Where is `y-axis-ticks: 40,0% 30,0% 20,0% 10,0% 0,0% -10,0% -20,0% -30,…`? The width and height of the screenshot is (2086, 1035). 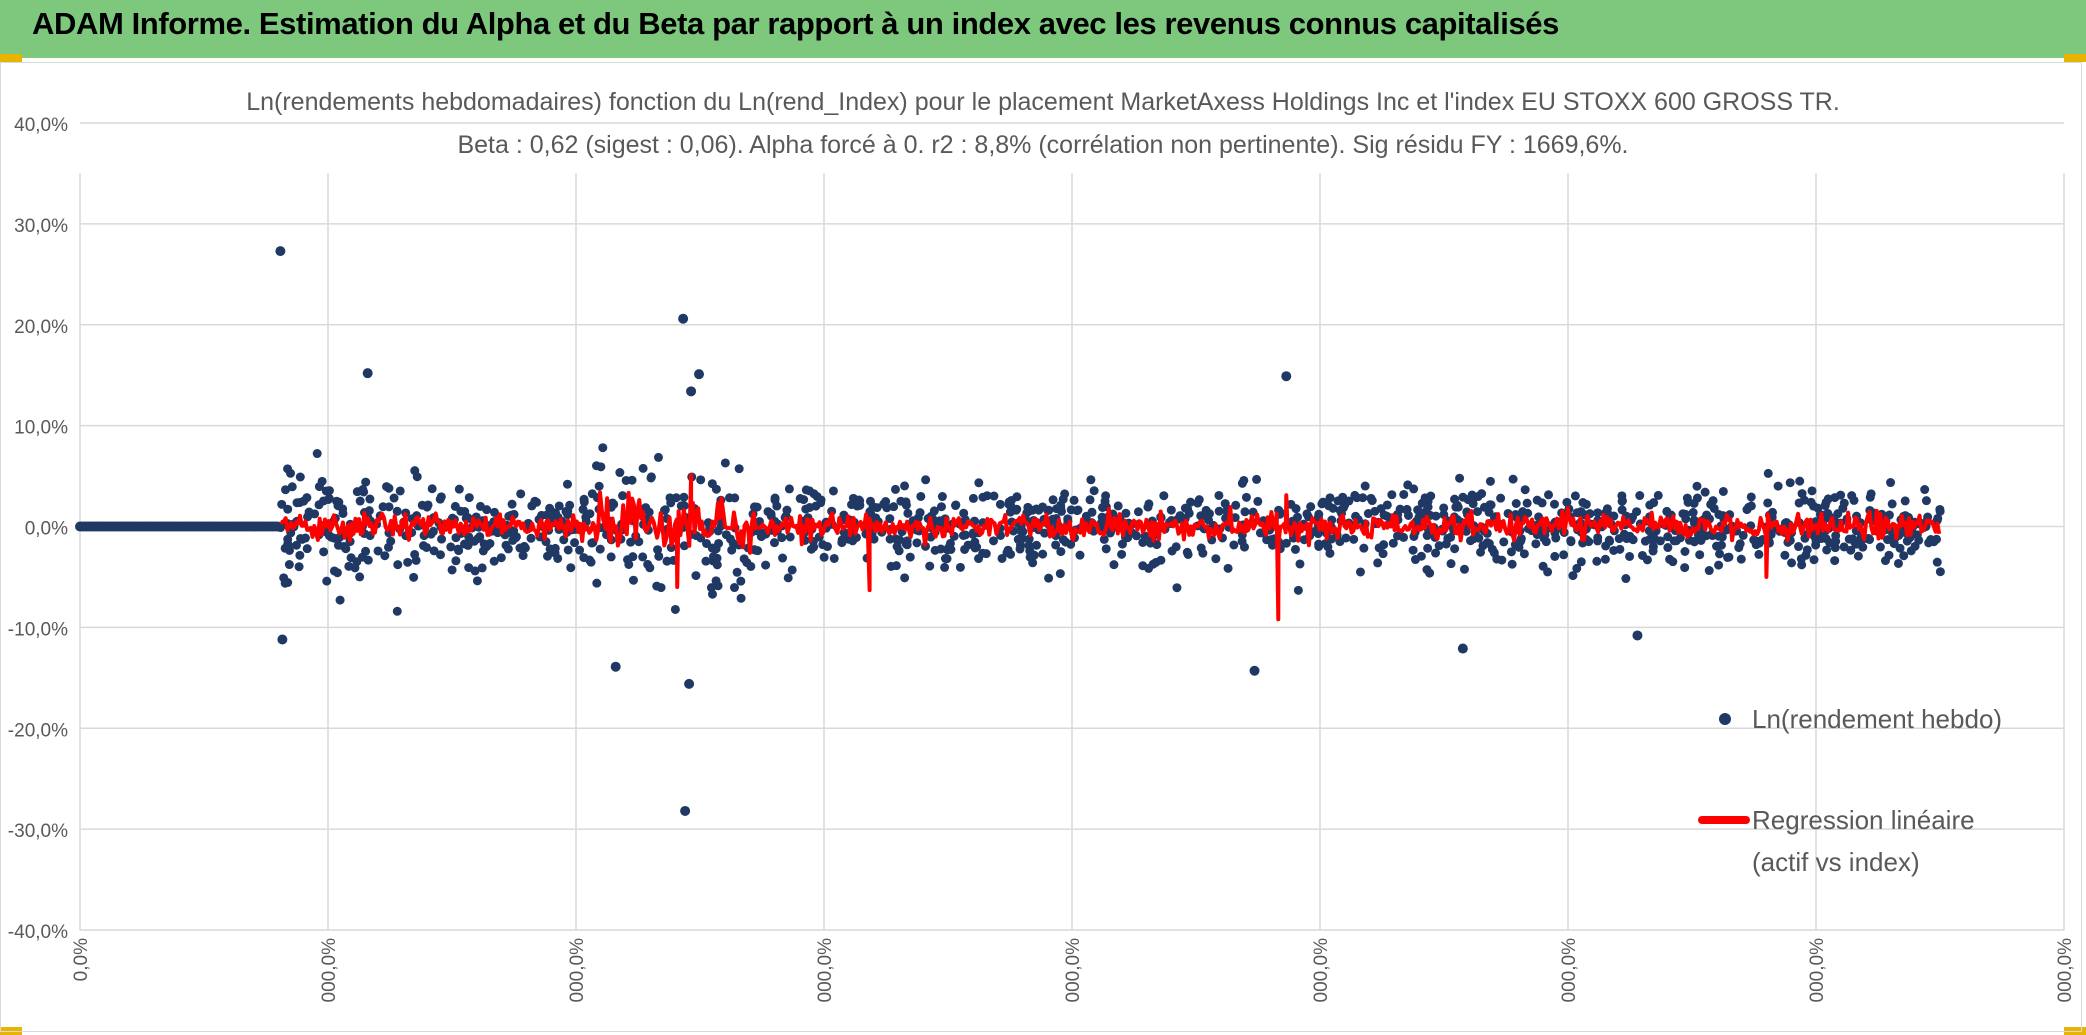
y-axis-ticks: 40,0% 30,0% 20,0% 10,0% 0,0% -10,0% -20,0% -30,… is located at coordinates (38, 529).